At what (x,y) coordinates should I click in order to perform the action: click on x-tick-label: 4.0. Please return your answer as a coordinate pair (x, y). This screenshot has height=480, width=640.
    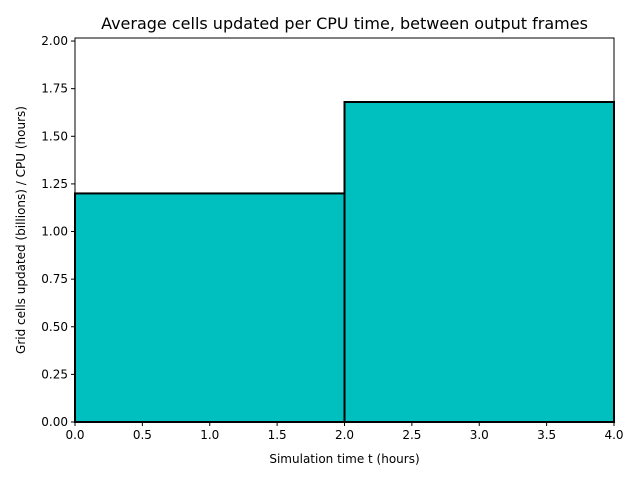
    Looking at the image, I should click on (613, 435).